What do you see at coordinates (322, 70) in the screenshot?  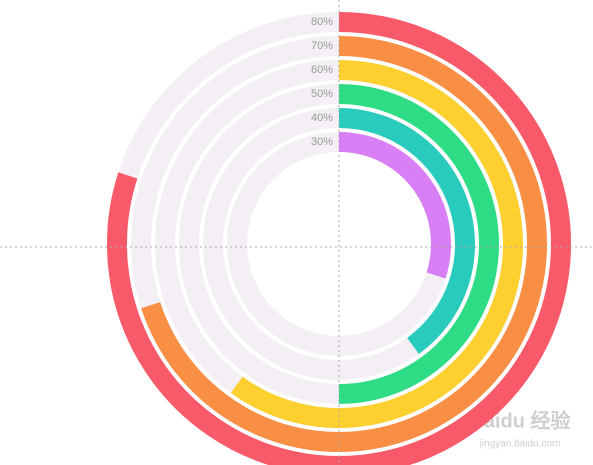 I see `value-label: 60%` at bounding box center [322, 70].